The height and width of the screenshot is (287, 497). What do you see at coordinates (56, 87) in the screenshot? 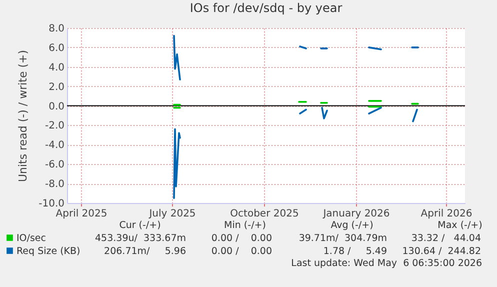
I see `y-tick-label: 2.0` at bounding box center [56, 87].